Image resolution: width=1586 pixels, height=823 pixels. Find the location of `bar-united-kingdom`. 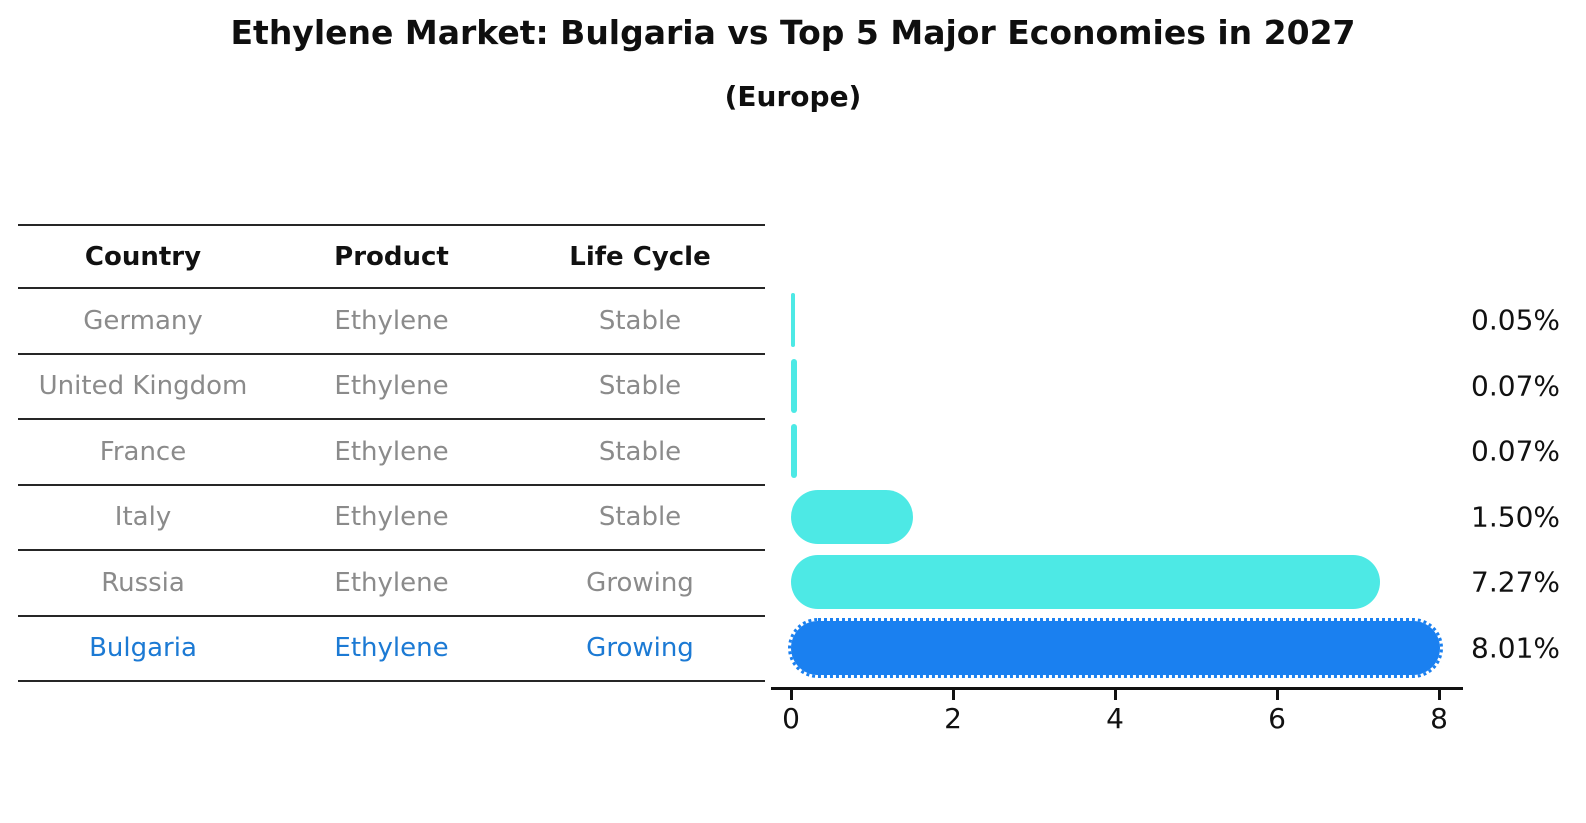

bar-united-kingdom is located at coordinates (794, 386).